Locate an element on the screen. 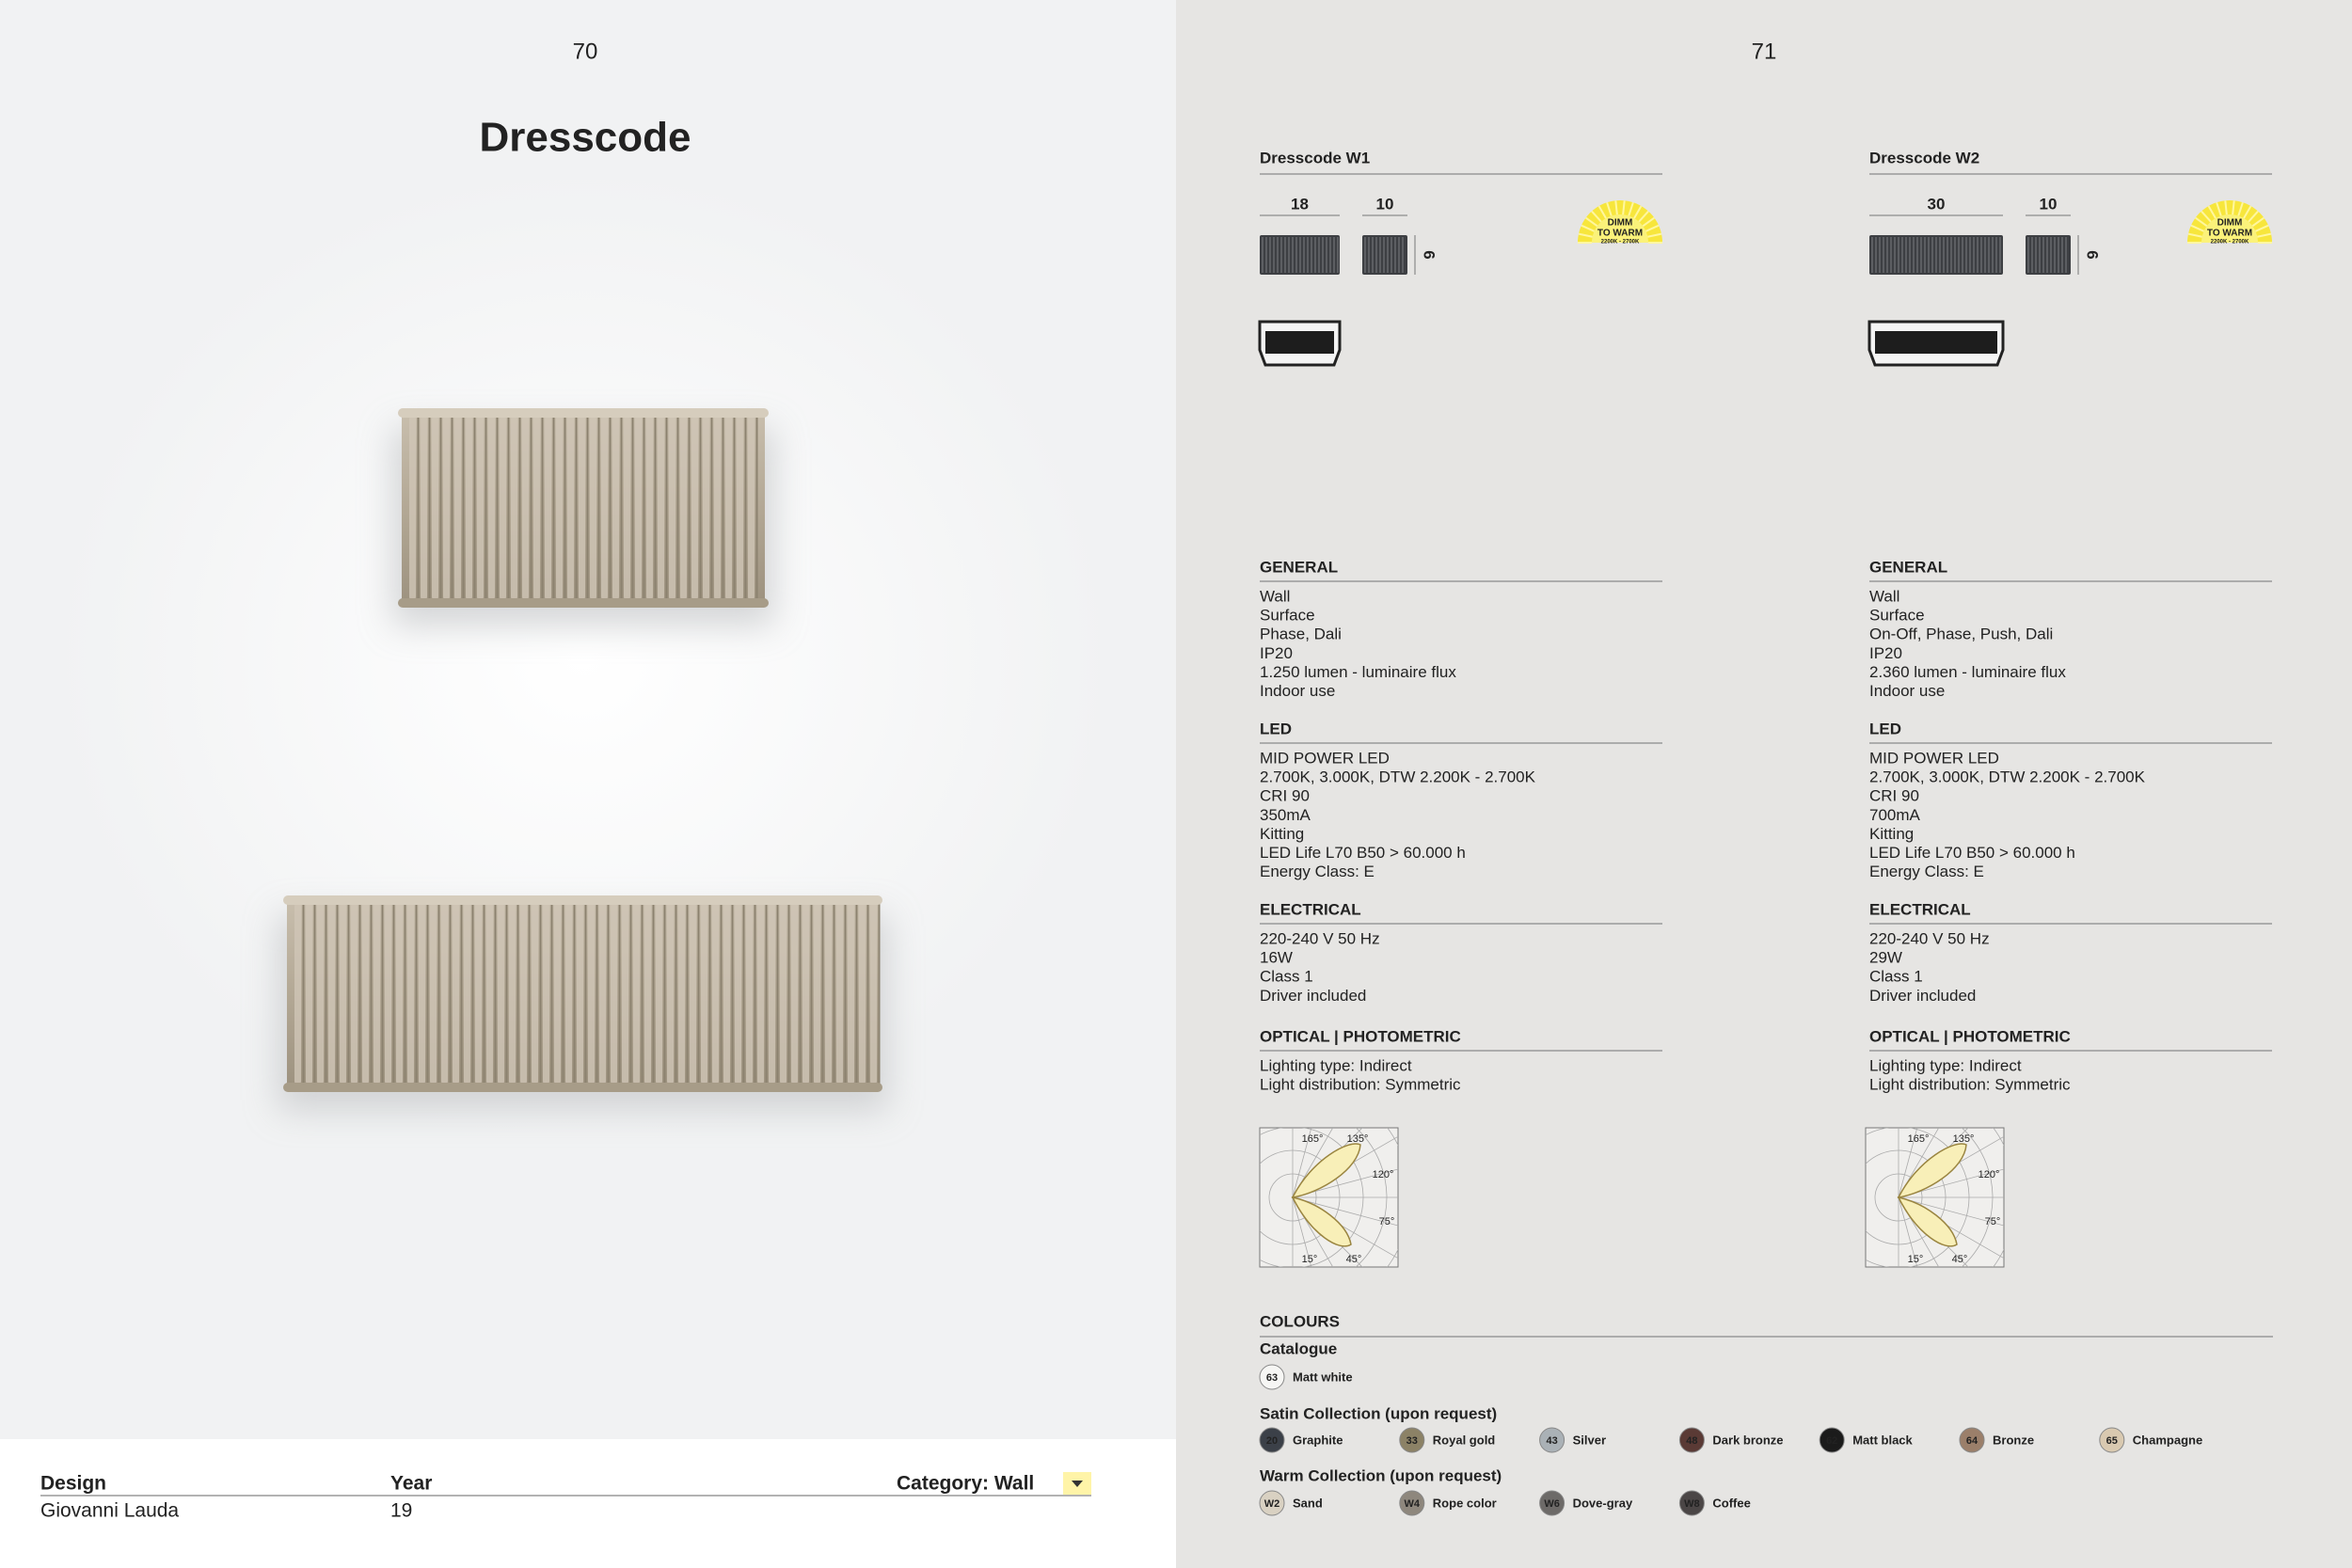 The width and height of the screenshot is (2352, 1568). spec-item: 29W is located at coordinates (1885, 958).